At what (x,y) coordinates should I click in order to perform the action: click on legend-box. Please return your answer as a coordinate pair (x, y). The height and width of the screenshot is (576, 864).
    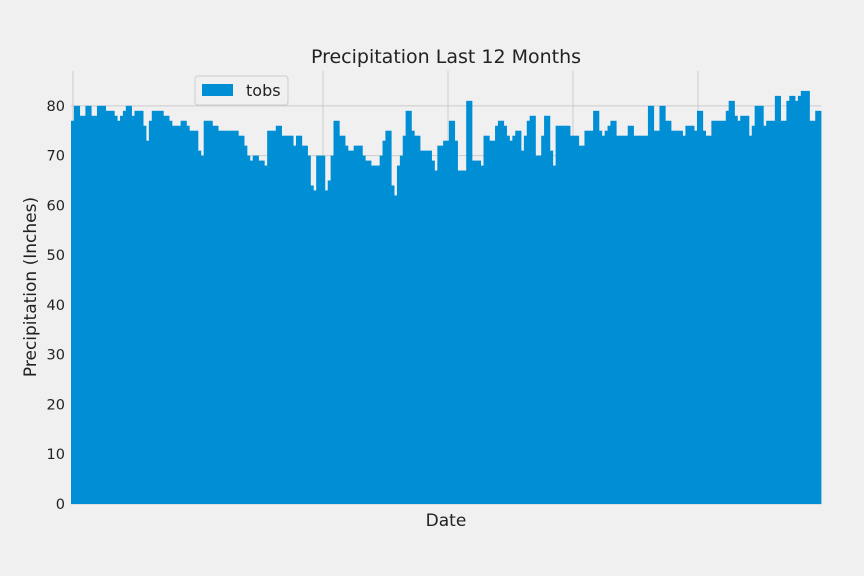
    Looking at the image, I should click on (241, 90).